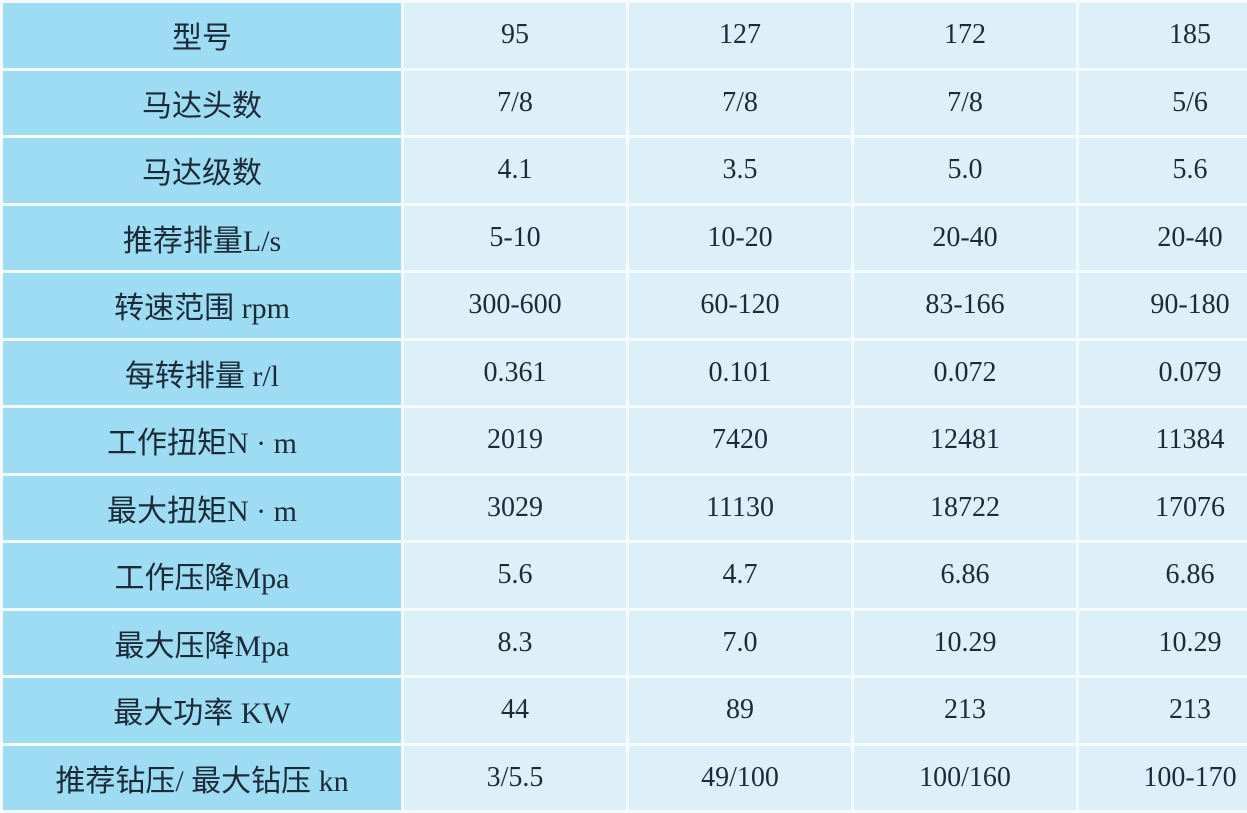 This screenshot has width=1247, height=813. I want to click on table-row: 工作扭矩N · m 2019 7420 12481 11384, so click(623, 440).